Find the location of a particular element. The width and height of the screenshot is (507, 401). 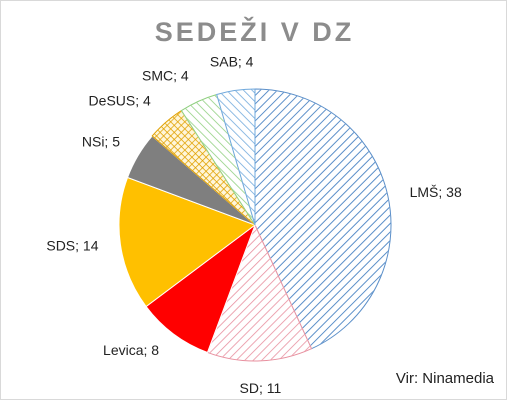

slice-sds is located at coordinates (187, 242).